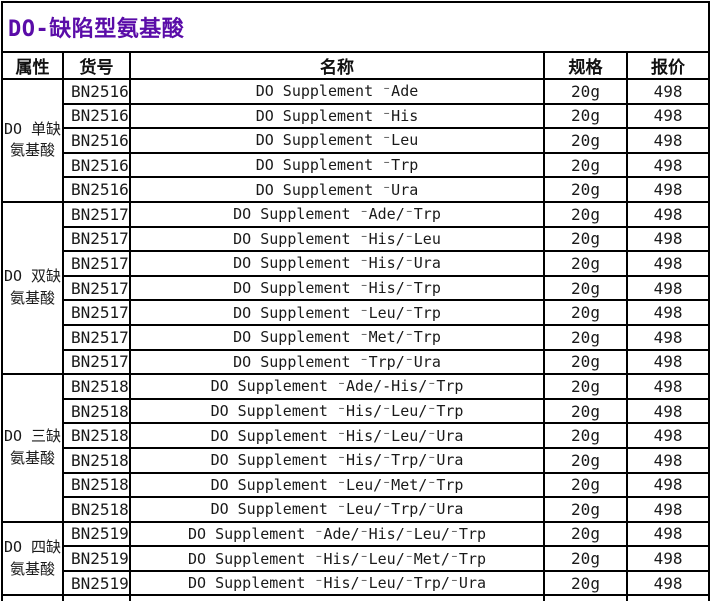 This screenshot has height=601, width=713. I want to click on catalog-cell: BN25185, so click(96, 509).